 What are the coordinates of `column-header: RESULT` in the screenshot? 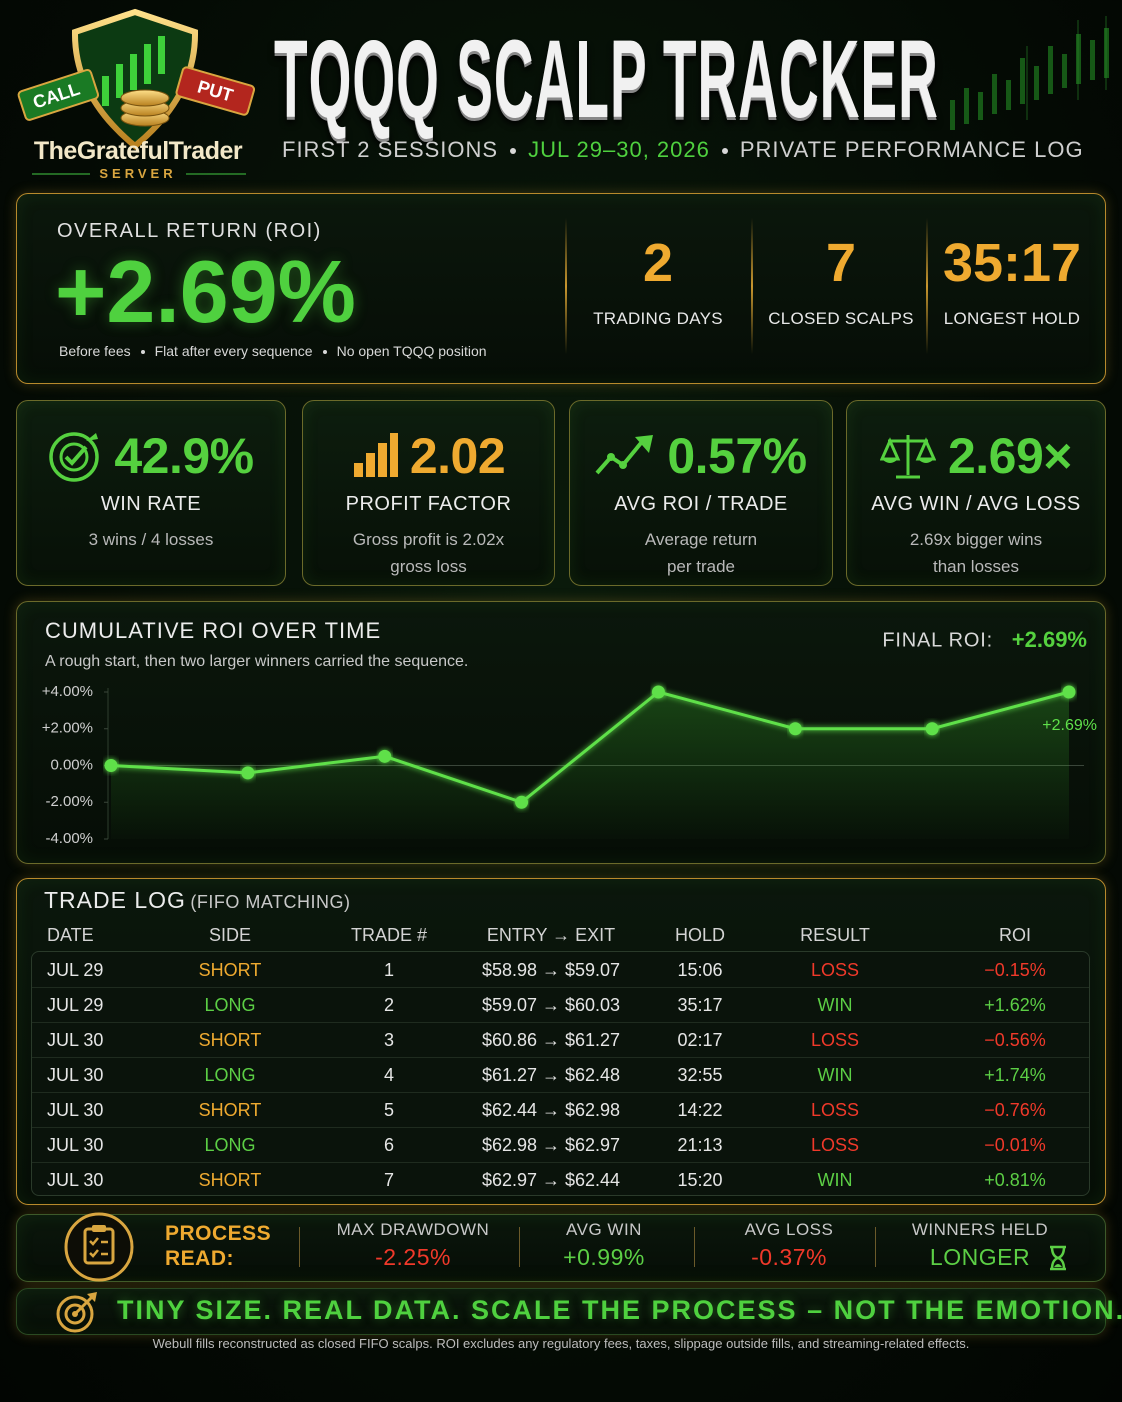 It's located at (835, 935).